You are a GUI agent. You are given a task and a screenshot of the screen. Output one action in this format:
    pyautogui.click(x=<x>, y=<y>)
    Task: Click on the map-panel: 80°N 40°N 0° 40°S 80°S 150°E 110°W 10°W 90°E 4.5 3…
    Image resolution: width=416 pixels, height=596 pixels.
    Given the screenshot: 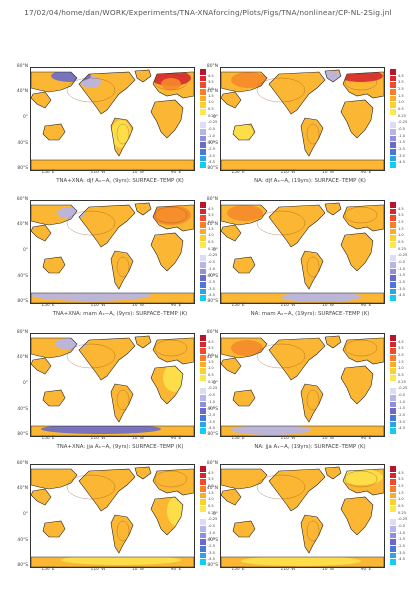 What is the action you would take?
    pyautogui.click(x=118, y=528)
    